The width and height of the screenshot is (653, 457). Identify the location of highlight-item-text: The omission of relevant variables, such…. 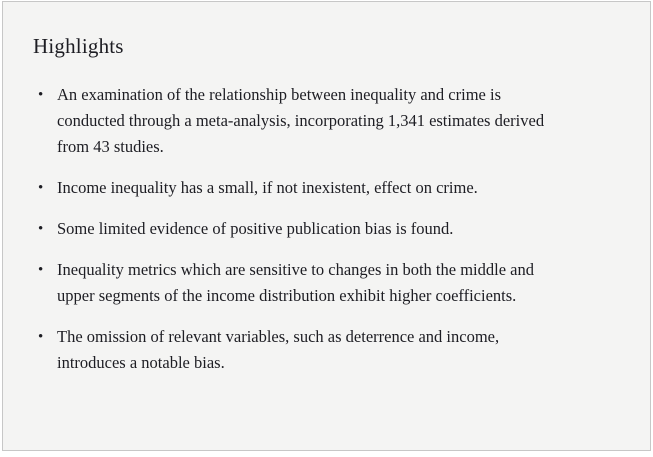
(278, 349).